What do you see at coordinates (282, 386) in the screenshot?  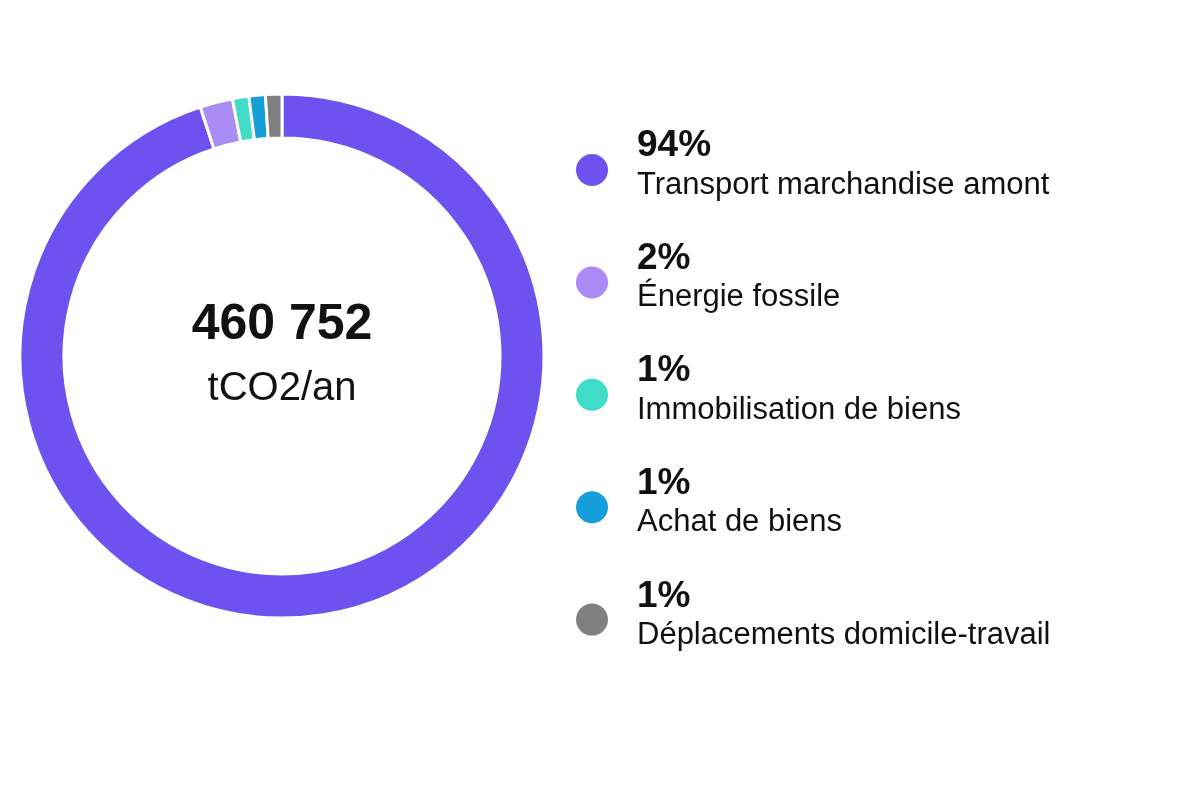 I see `text: tCO2/an` at bounding box center [282, 386].